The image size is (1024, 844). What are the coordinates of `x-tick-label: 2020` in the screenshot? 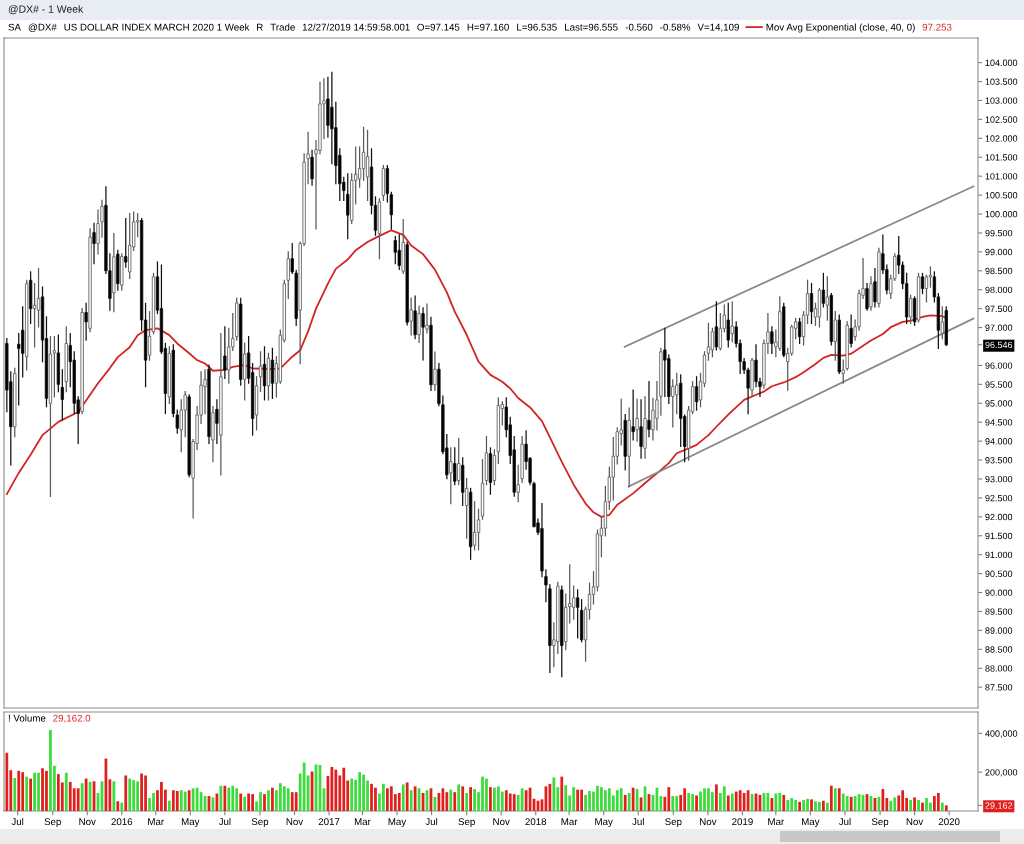 It's located at (949, 822).